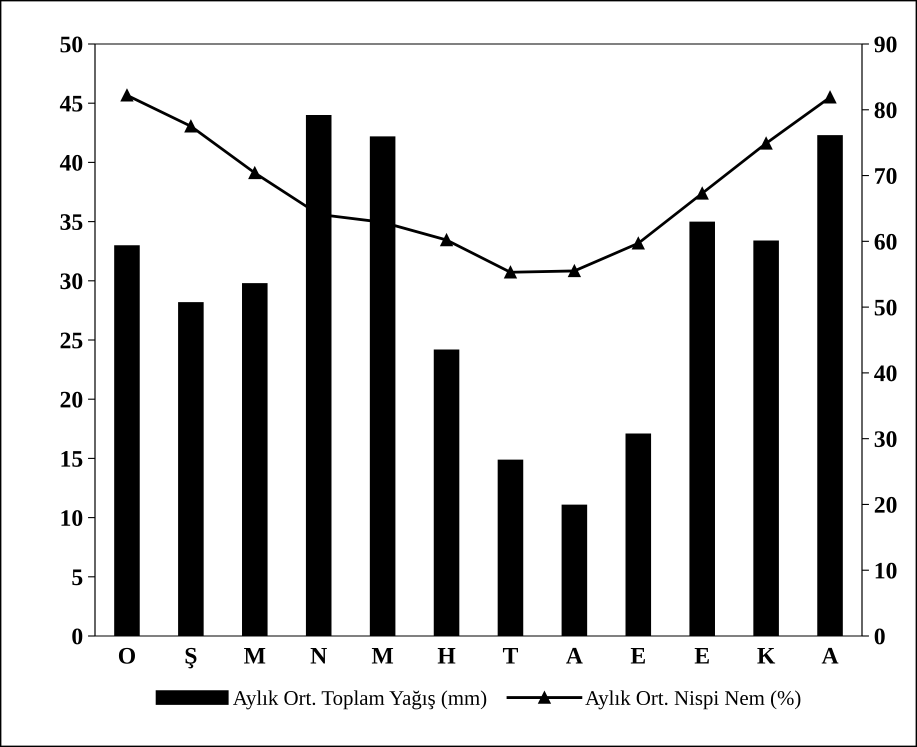 This screenshot has width=917, height=747. Describe the element at coordinates (885, 44) in the screenshot. I see `y2-tick-label: 90` at that location.